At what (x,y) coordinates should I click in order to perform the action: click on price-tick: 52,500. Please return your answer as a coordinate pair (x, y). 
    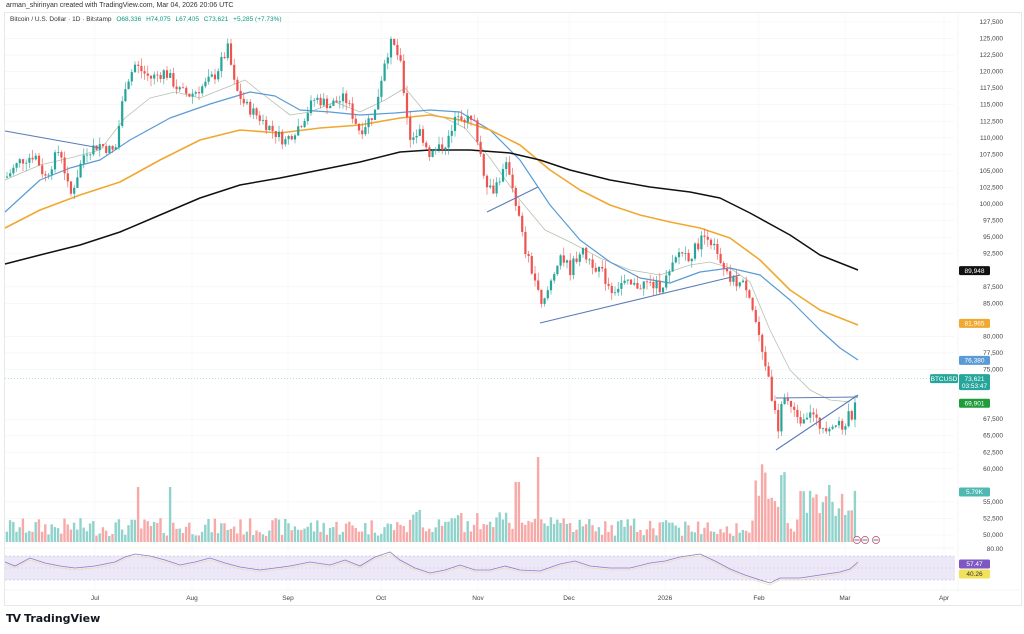
    Looking at the image, I should click on (993, 518).